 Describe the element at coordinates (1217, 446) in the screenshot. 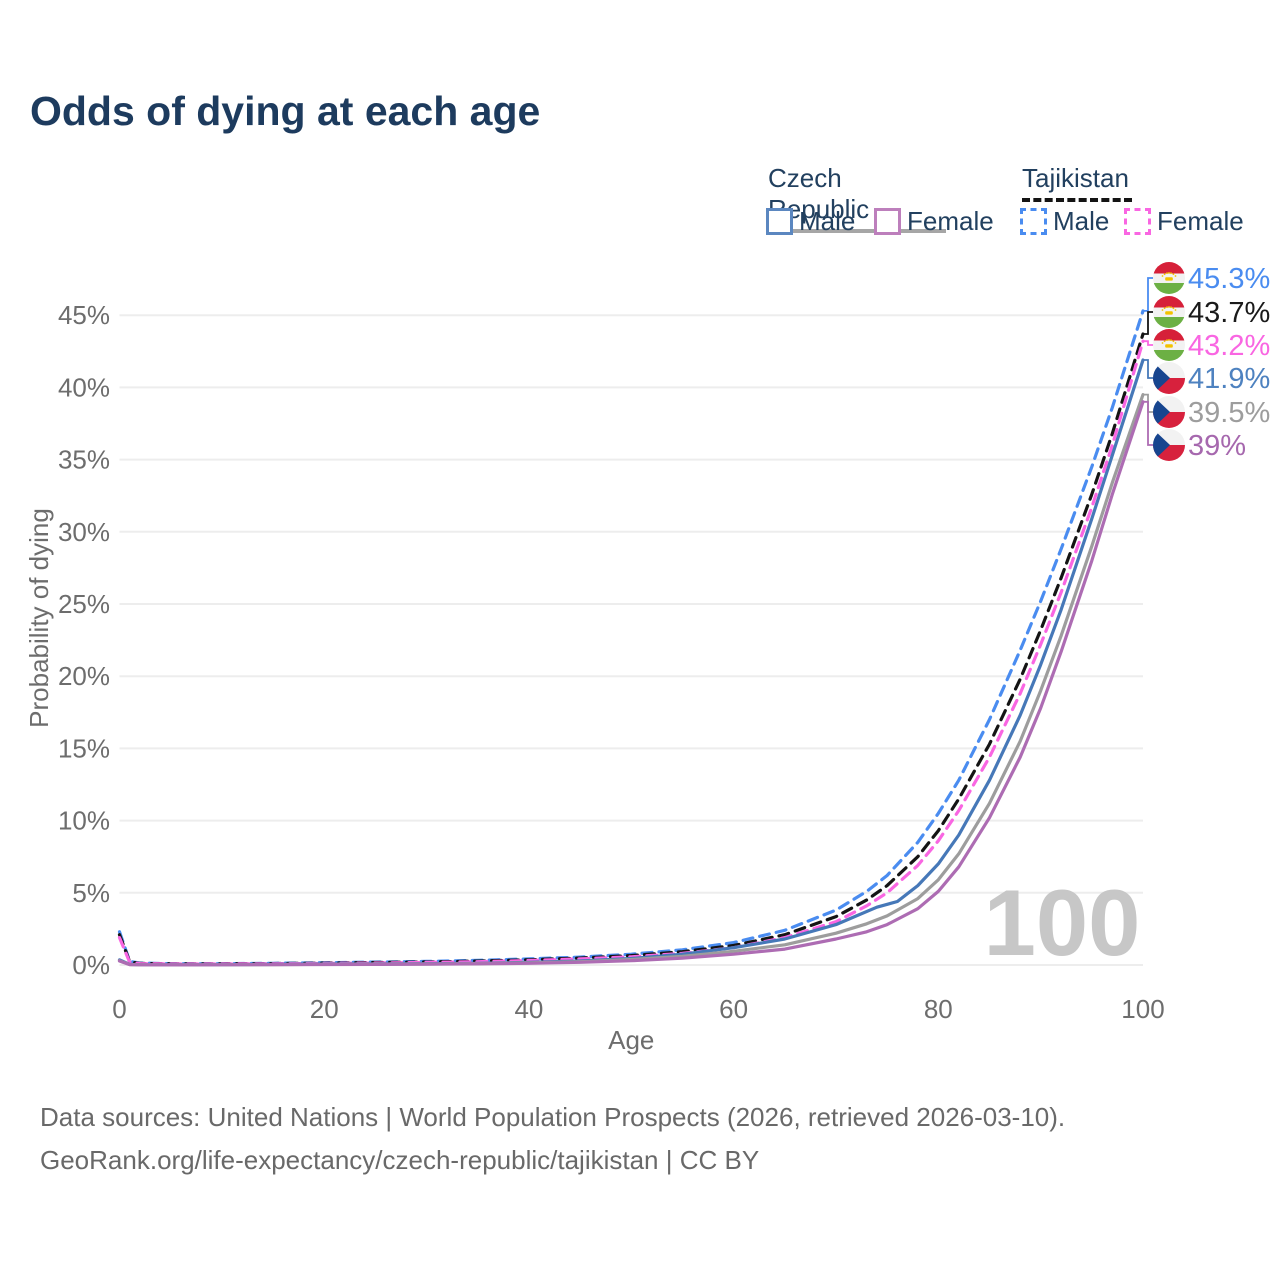

I see `end-value-label: 39%` at that location.